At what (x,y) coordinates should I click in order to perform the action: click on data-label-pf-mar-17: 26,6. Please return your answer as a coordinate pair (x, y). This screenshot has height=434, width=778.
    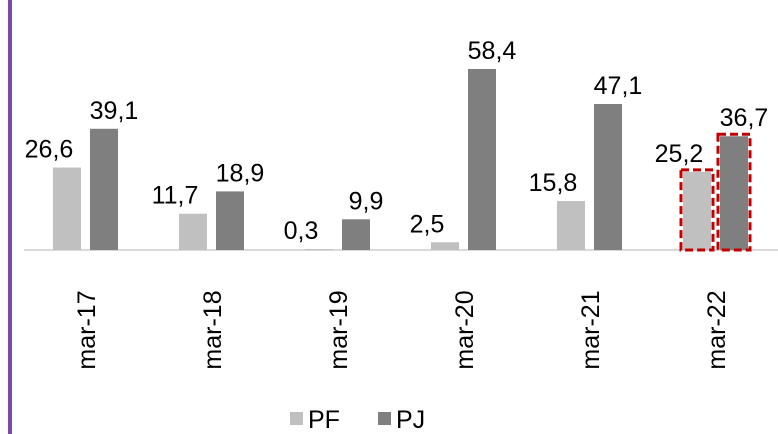
    Looking at the image, I should click on (49, 150).